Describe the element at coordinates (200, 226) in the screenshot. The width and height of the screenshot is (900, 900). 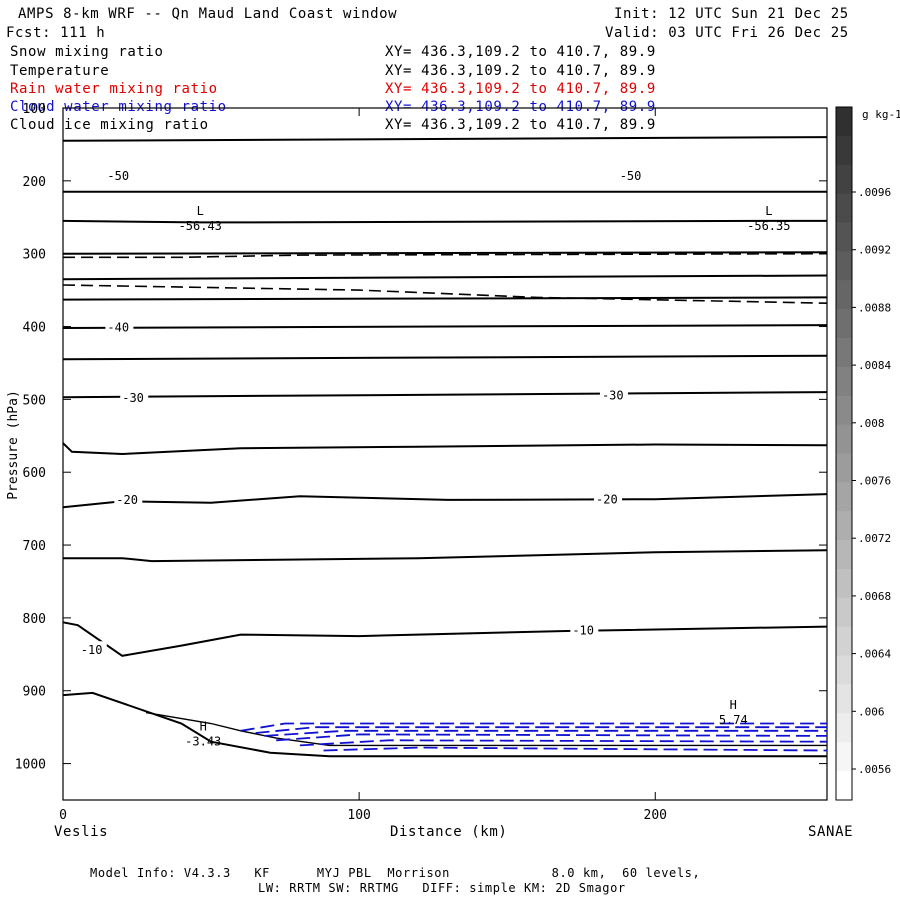
I see `extremum-value: -56.43` at that location.